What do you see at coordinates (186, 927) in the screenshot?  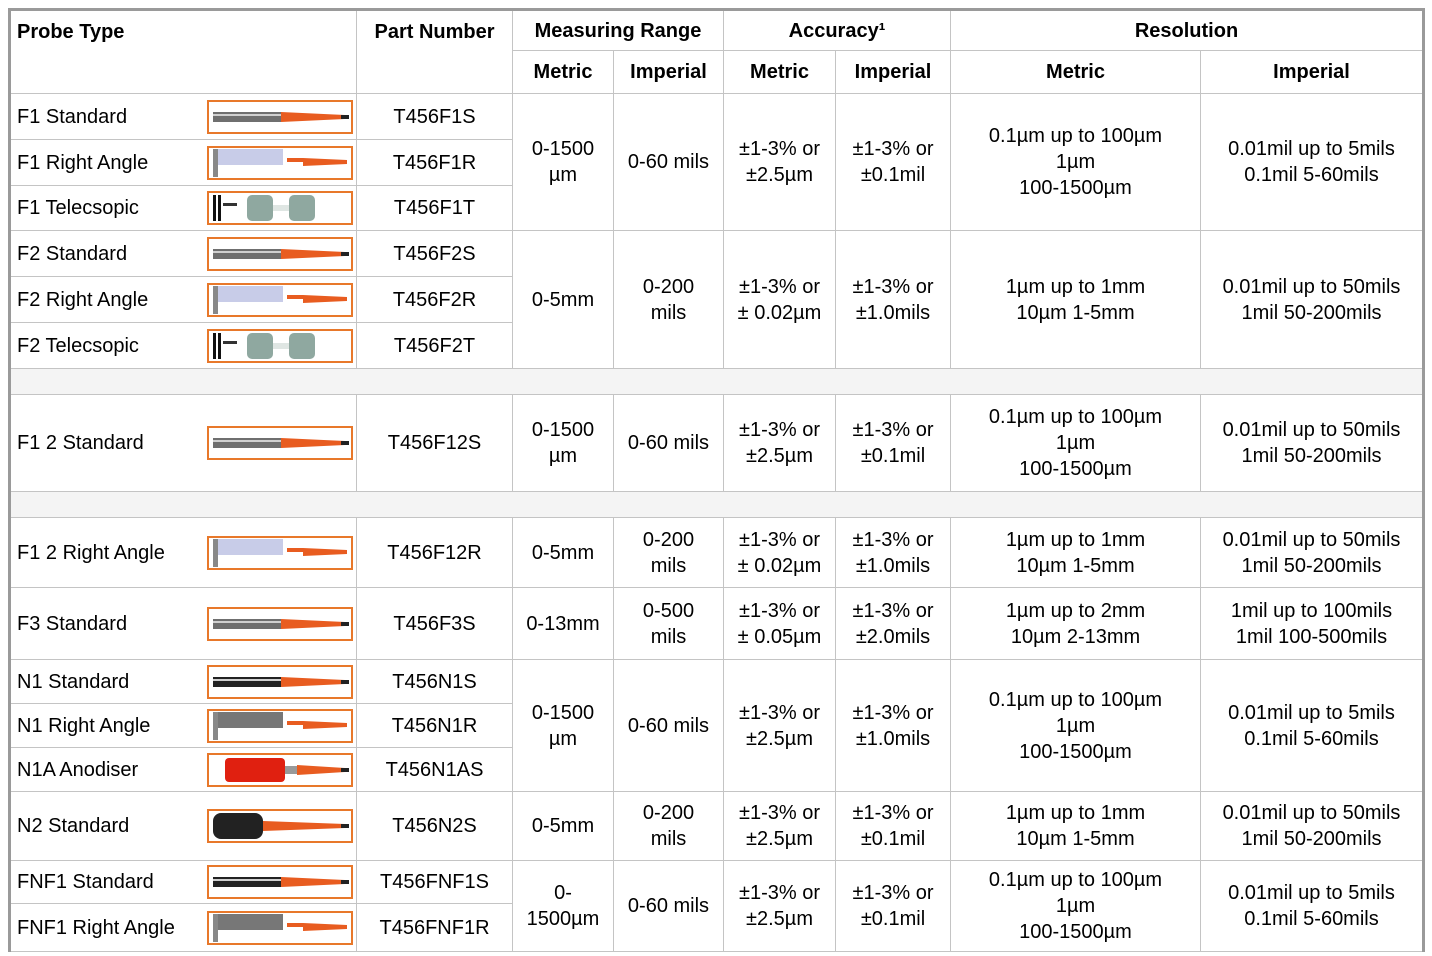 I see `probe-inner: FNF1 Right Angle` at bounding box center [186, 927].